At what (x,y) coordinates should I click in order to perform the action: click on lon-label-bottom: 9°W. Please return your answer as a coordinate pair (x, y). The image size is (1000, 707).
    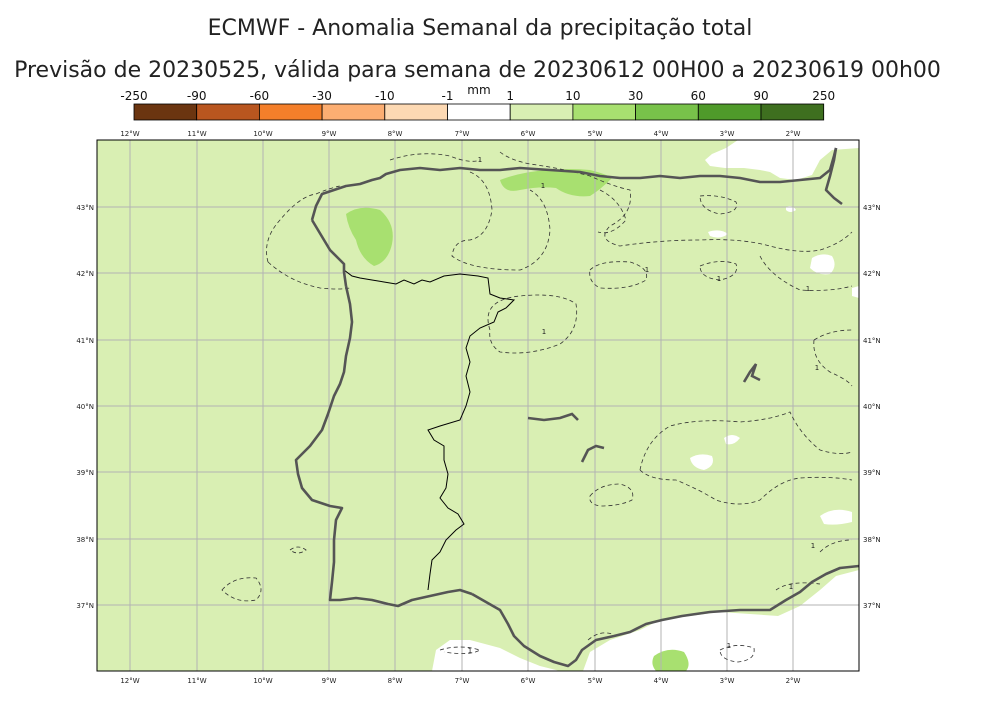
    Looking at the image, I should click on (329, 681).